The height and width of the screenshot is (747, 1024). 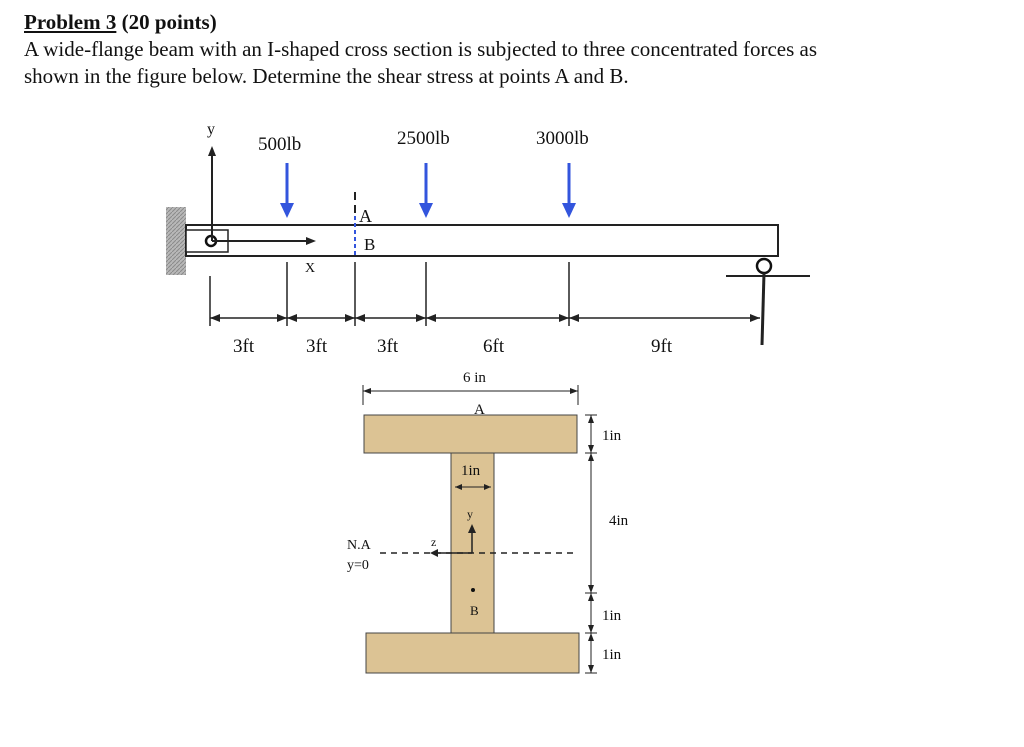 What do you see at coordinates (473, 590) in the screenshot?
I see `point-b-dot` at bounding box center [473, 590].